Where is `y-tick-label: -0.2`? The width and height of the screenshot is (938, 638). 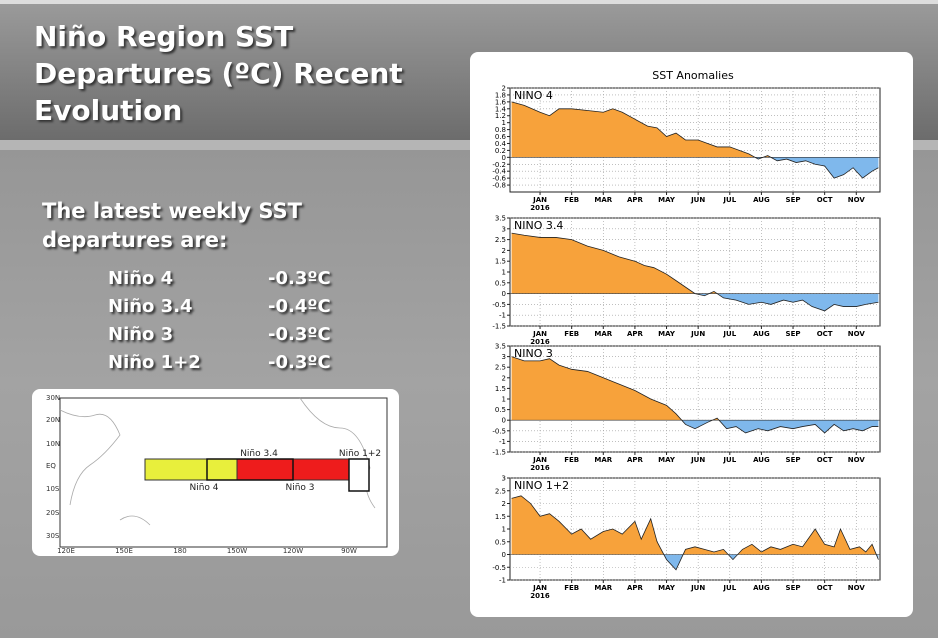
y-tick-label: -0.2 is located at coordinates (499, 165).